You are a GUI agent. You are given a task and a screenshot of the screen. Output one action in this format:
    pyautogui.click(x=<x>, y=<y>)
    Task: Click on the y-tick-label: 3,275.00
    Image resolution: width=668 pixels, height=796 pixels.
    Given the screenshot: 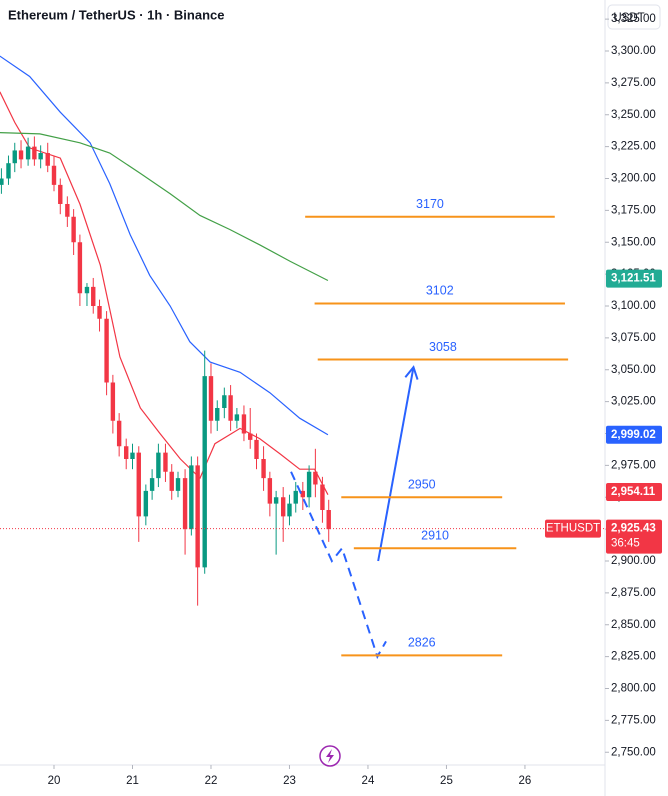 What is the action you would take?
    pyautogui.click(x=633, y=83)
    